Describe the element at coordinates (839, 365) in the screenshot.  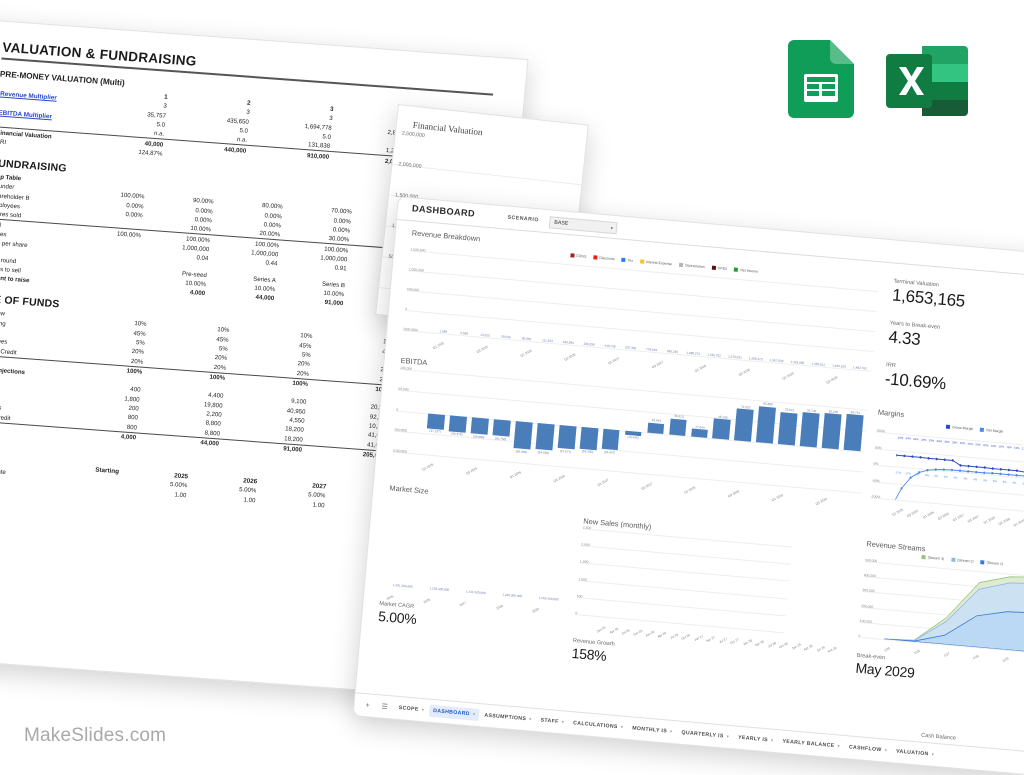
I see `bar-value-label: 1,466,102` at that location.